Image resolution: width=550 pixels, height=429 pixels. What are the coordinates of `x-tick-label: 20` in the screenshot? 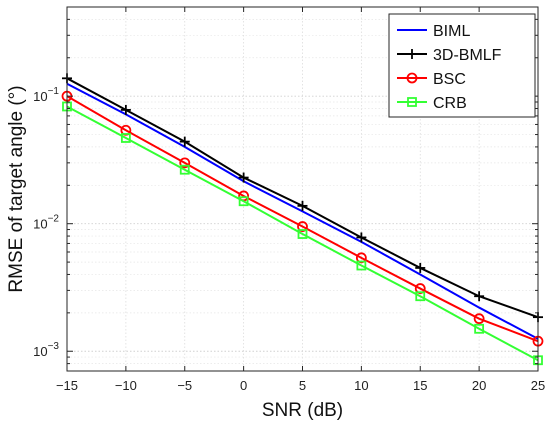 It's located at (479, 385).